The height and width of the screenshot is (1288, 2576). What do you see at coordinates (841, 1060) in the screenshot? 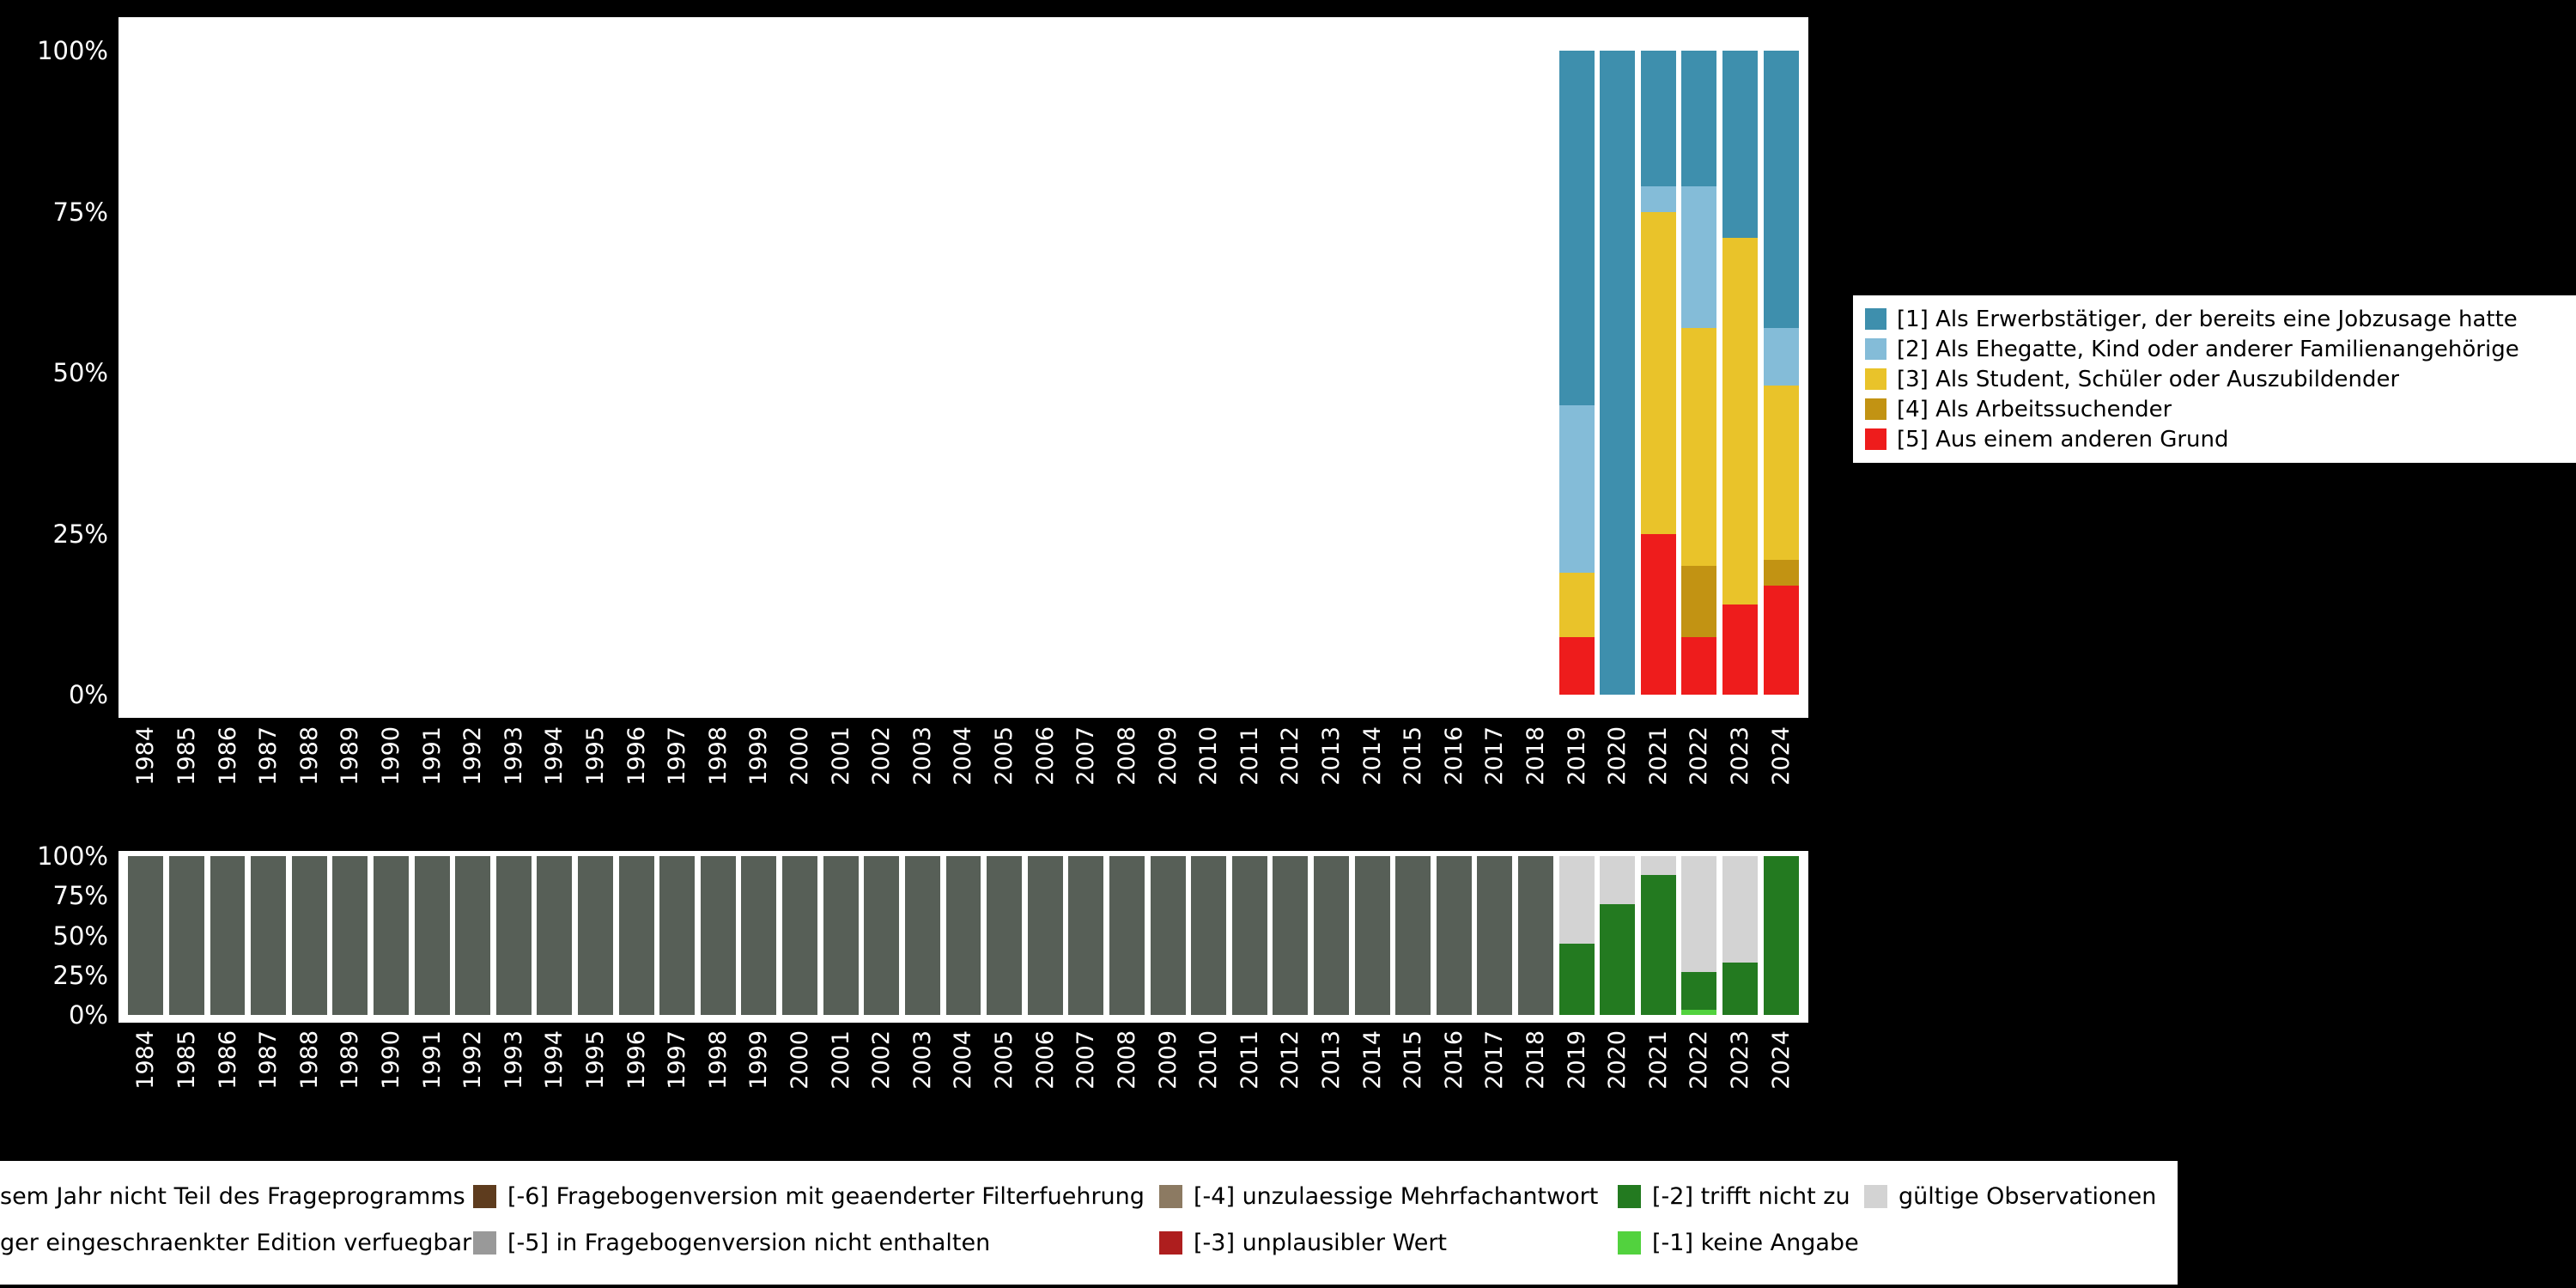
I see `x-axis-year-label: 2001` at bounding box center [841, 1060].